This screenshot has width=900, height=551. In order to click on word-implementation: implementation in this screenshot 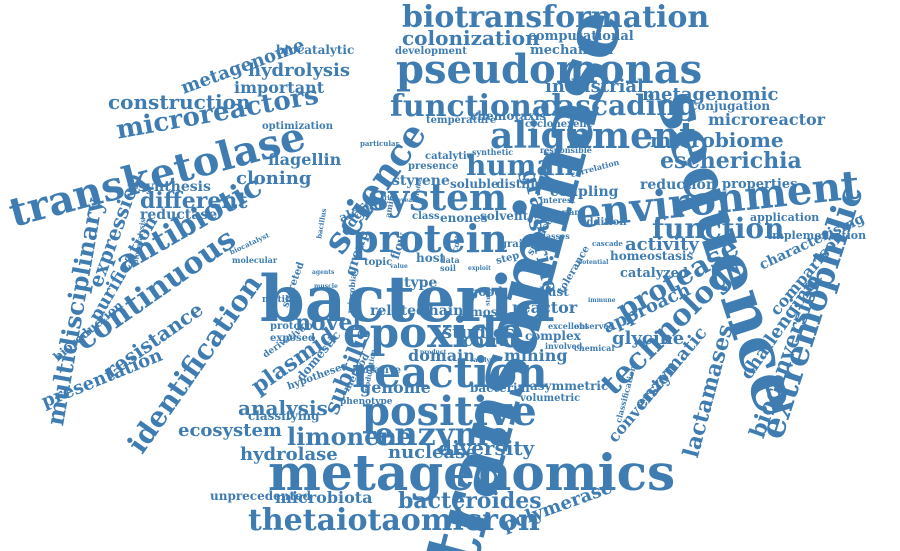, I will do `click(817, 235)`.